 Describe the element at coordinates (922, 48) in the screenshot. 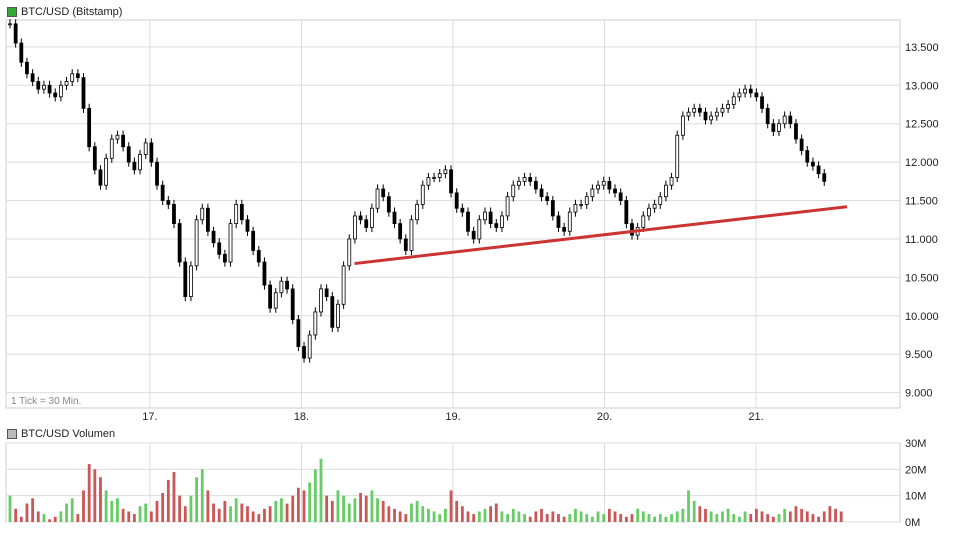

I see `y-tick-label: 13.500` at that location.